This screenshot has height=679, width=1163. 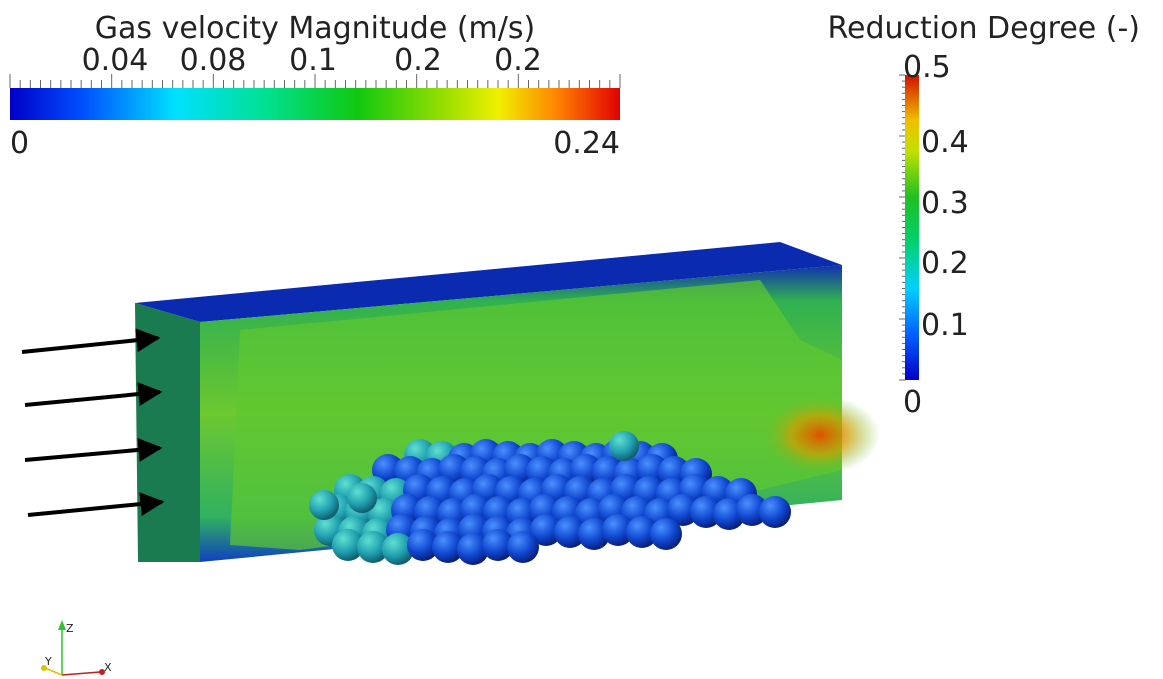 What do you see at coordinates (48, 661) in the screenshot?
I see `axis-label: Y` at bounding box center [48, 661].